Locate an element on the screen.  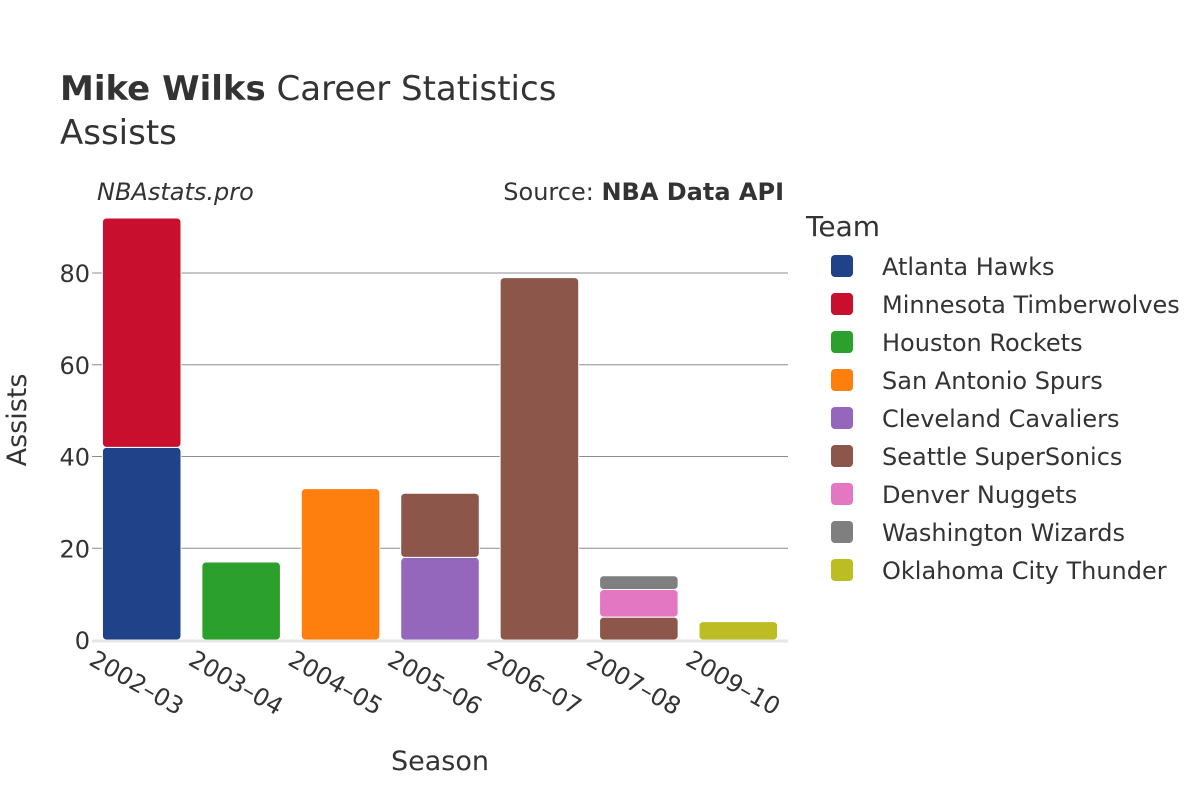
x-tick-label: 2009–10 is located at coordinates (733, 683).